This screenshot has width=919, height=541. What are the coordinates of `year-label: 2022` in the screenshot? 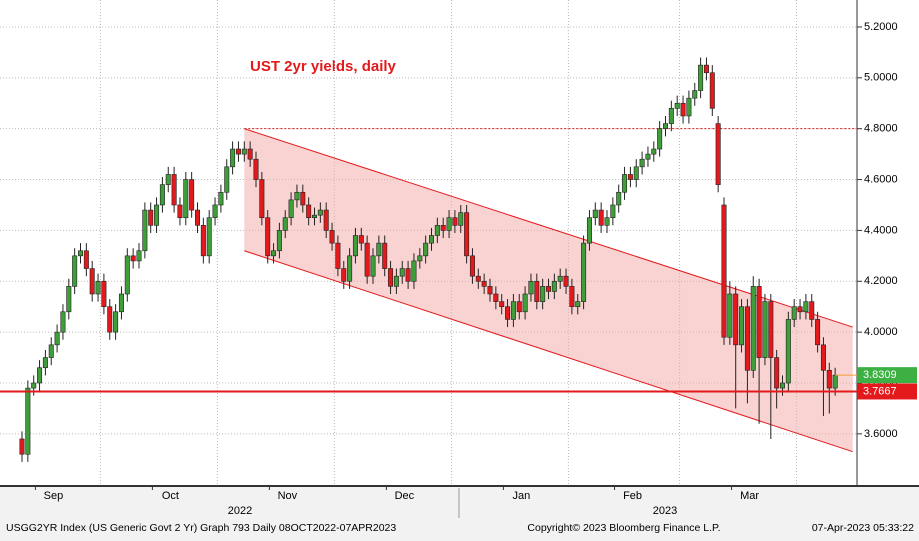 It's located at (240, 511).